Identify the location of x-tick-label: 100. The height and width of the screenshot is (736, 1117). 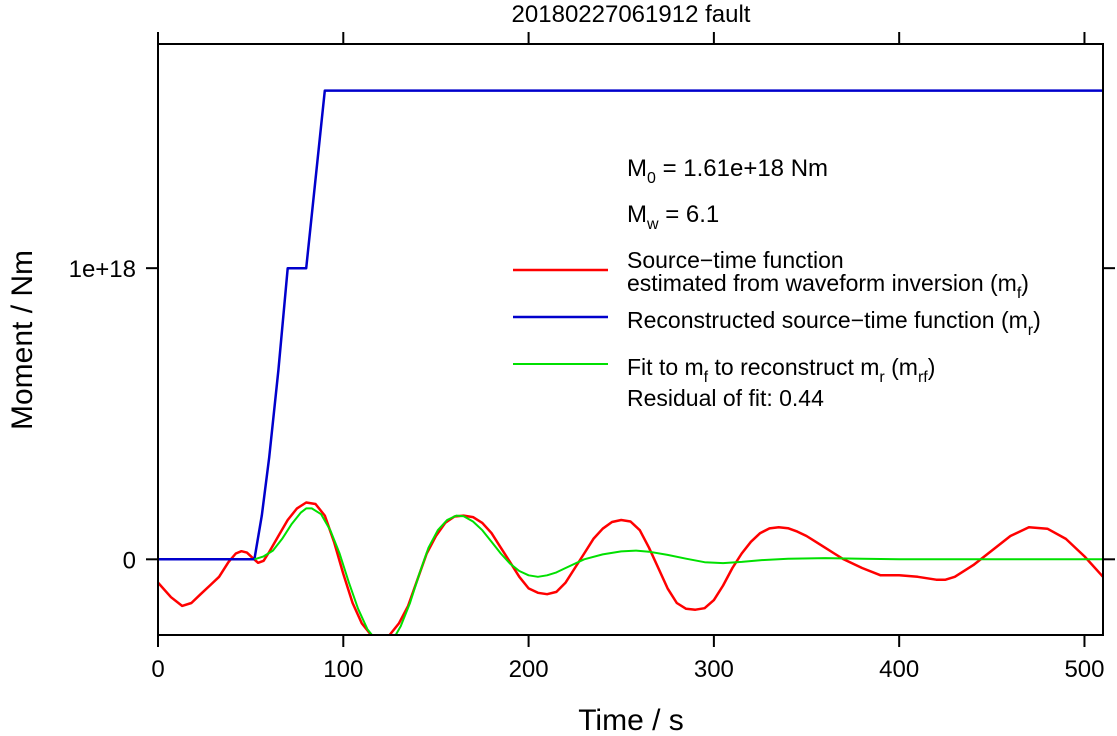
(343, 669).